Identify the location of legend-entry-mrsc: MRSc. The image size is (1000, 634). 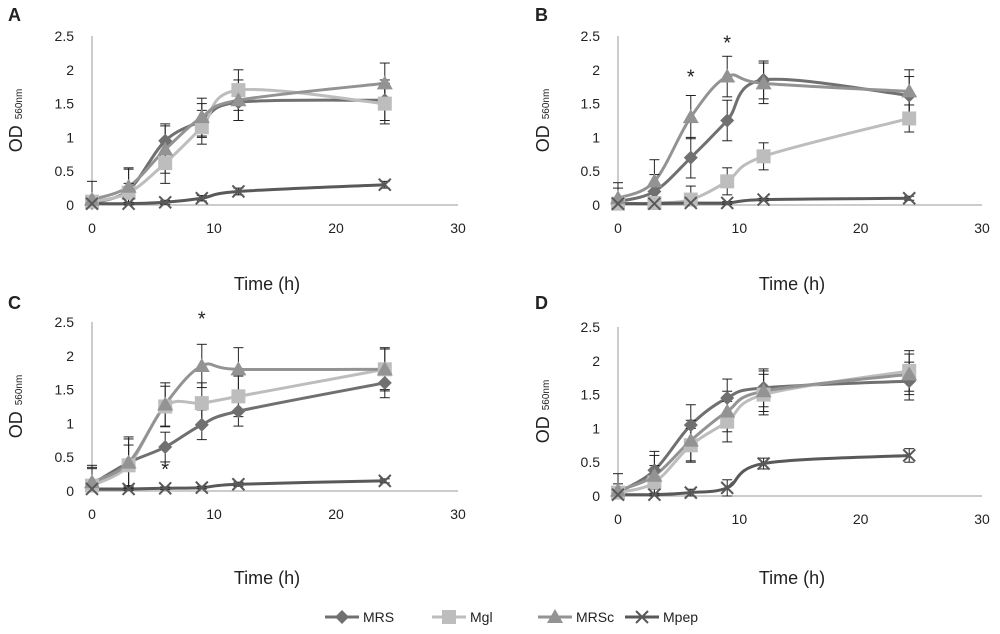
(576, 617).